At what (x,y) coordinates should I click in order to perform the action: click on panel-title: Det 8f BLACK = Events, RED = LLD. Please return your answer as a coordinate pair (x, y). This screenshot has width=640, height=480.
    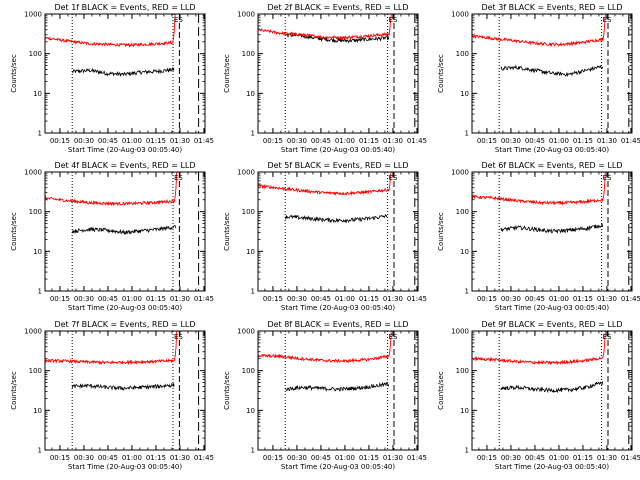
    Looking at the image, I should click on (337, 324).